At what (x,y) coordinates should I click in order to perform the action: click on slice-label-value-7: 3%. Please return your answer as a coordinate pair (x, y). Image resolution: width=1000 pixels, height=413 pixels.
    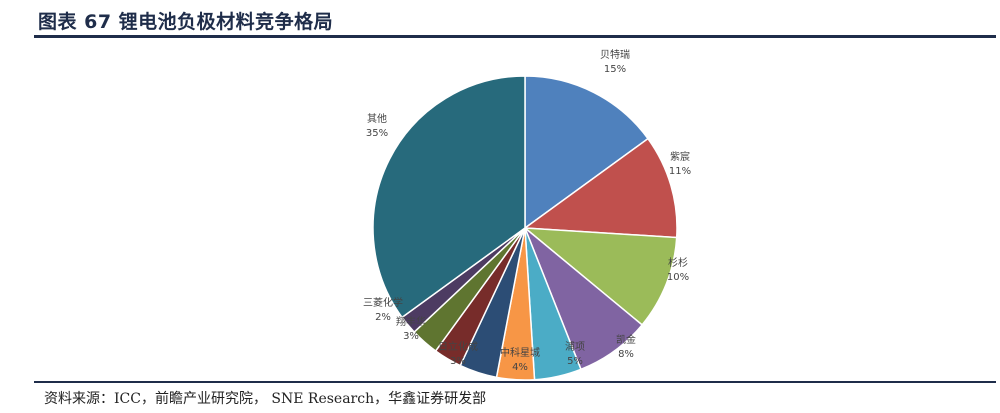
    Looking at the image, I should click on (458, 361).